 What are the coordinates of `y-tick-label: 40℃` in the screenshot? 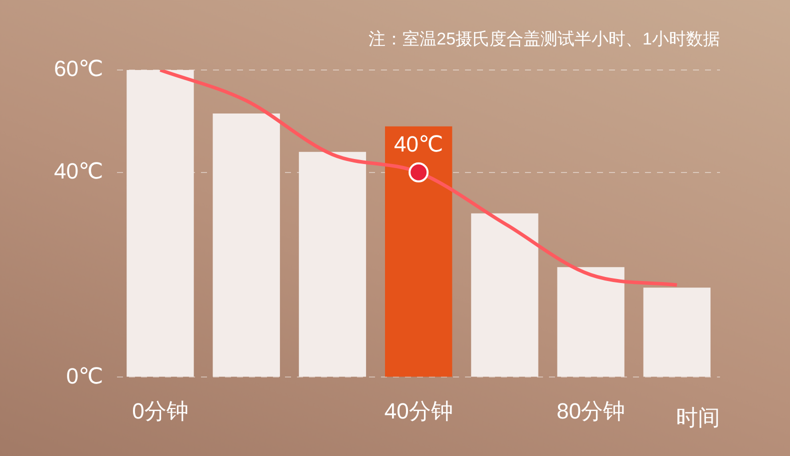 It's located at (79, 171).